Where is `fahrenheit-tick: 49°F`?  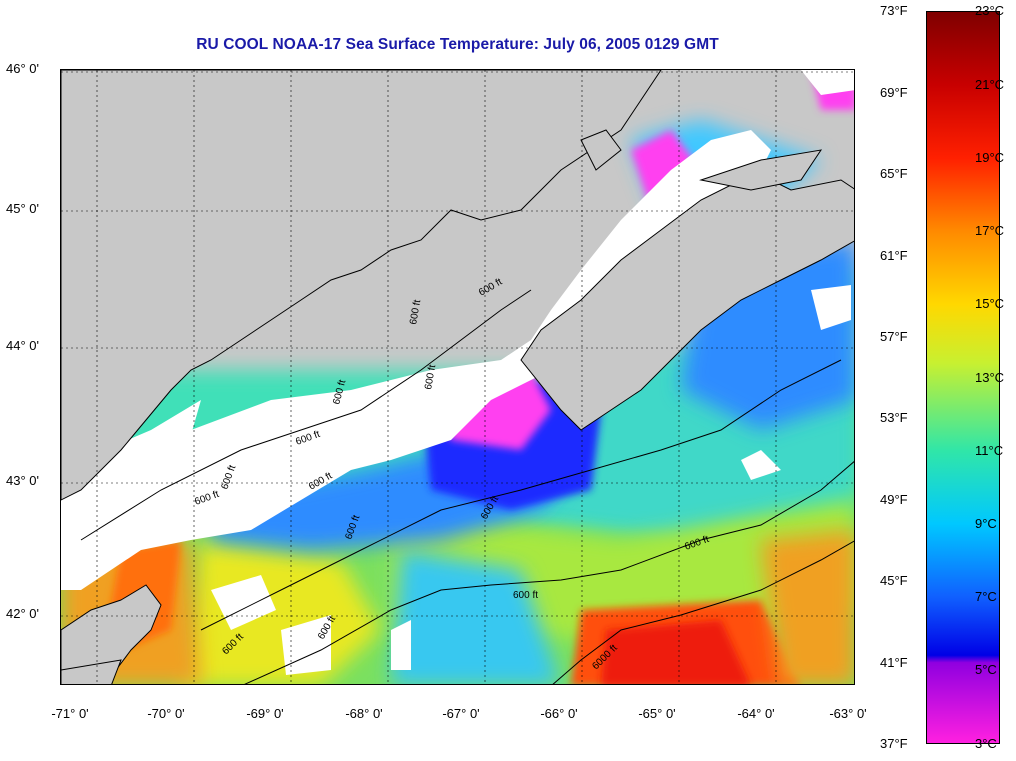 fahrenheit-tick: 49°F is located at coordinates (894, 499).